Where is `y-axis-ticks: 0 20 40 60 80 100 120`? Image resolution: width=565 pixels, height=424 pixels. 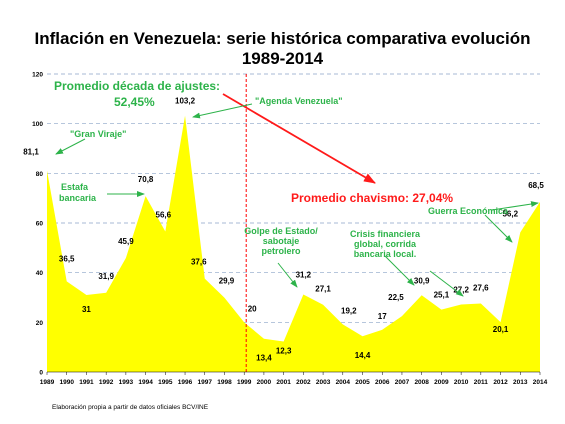 y-axis-ticks: 0 20 40 60 80 100 120 is located at coordinates (37, 224).